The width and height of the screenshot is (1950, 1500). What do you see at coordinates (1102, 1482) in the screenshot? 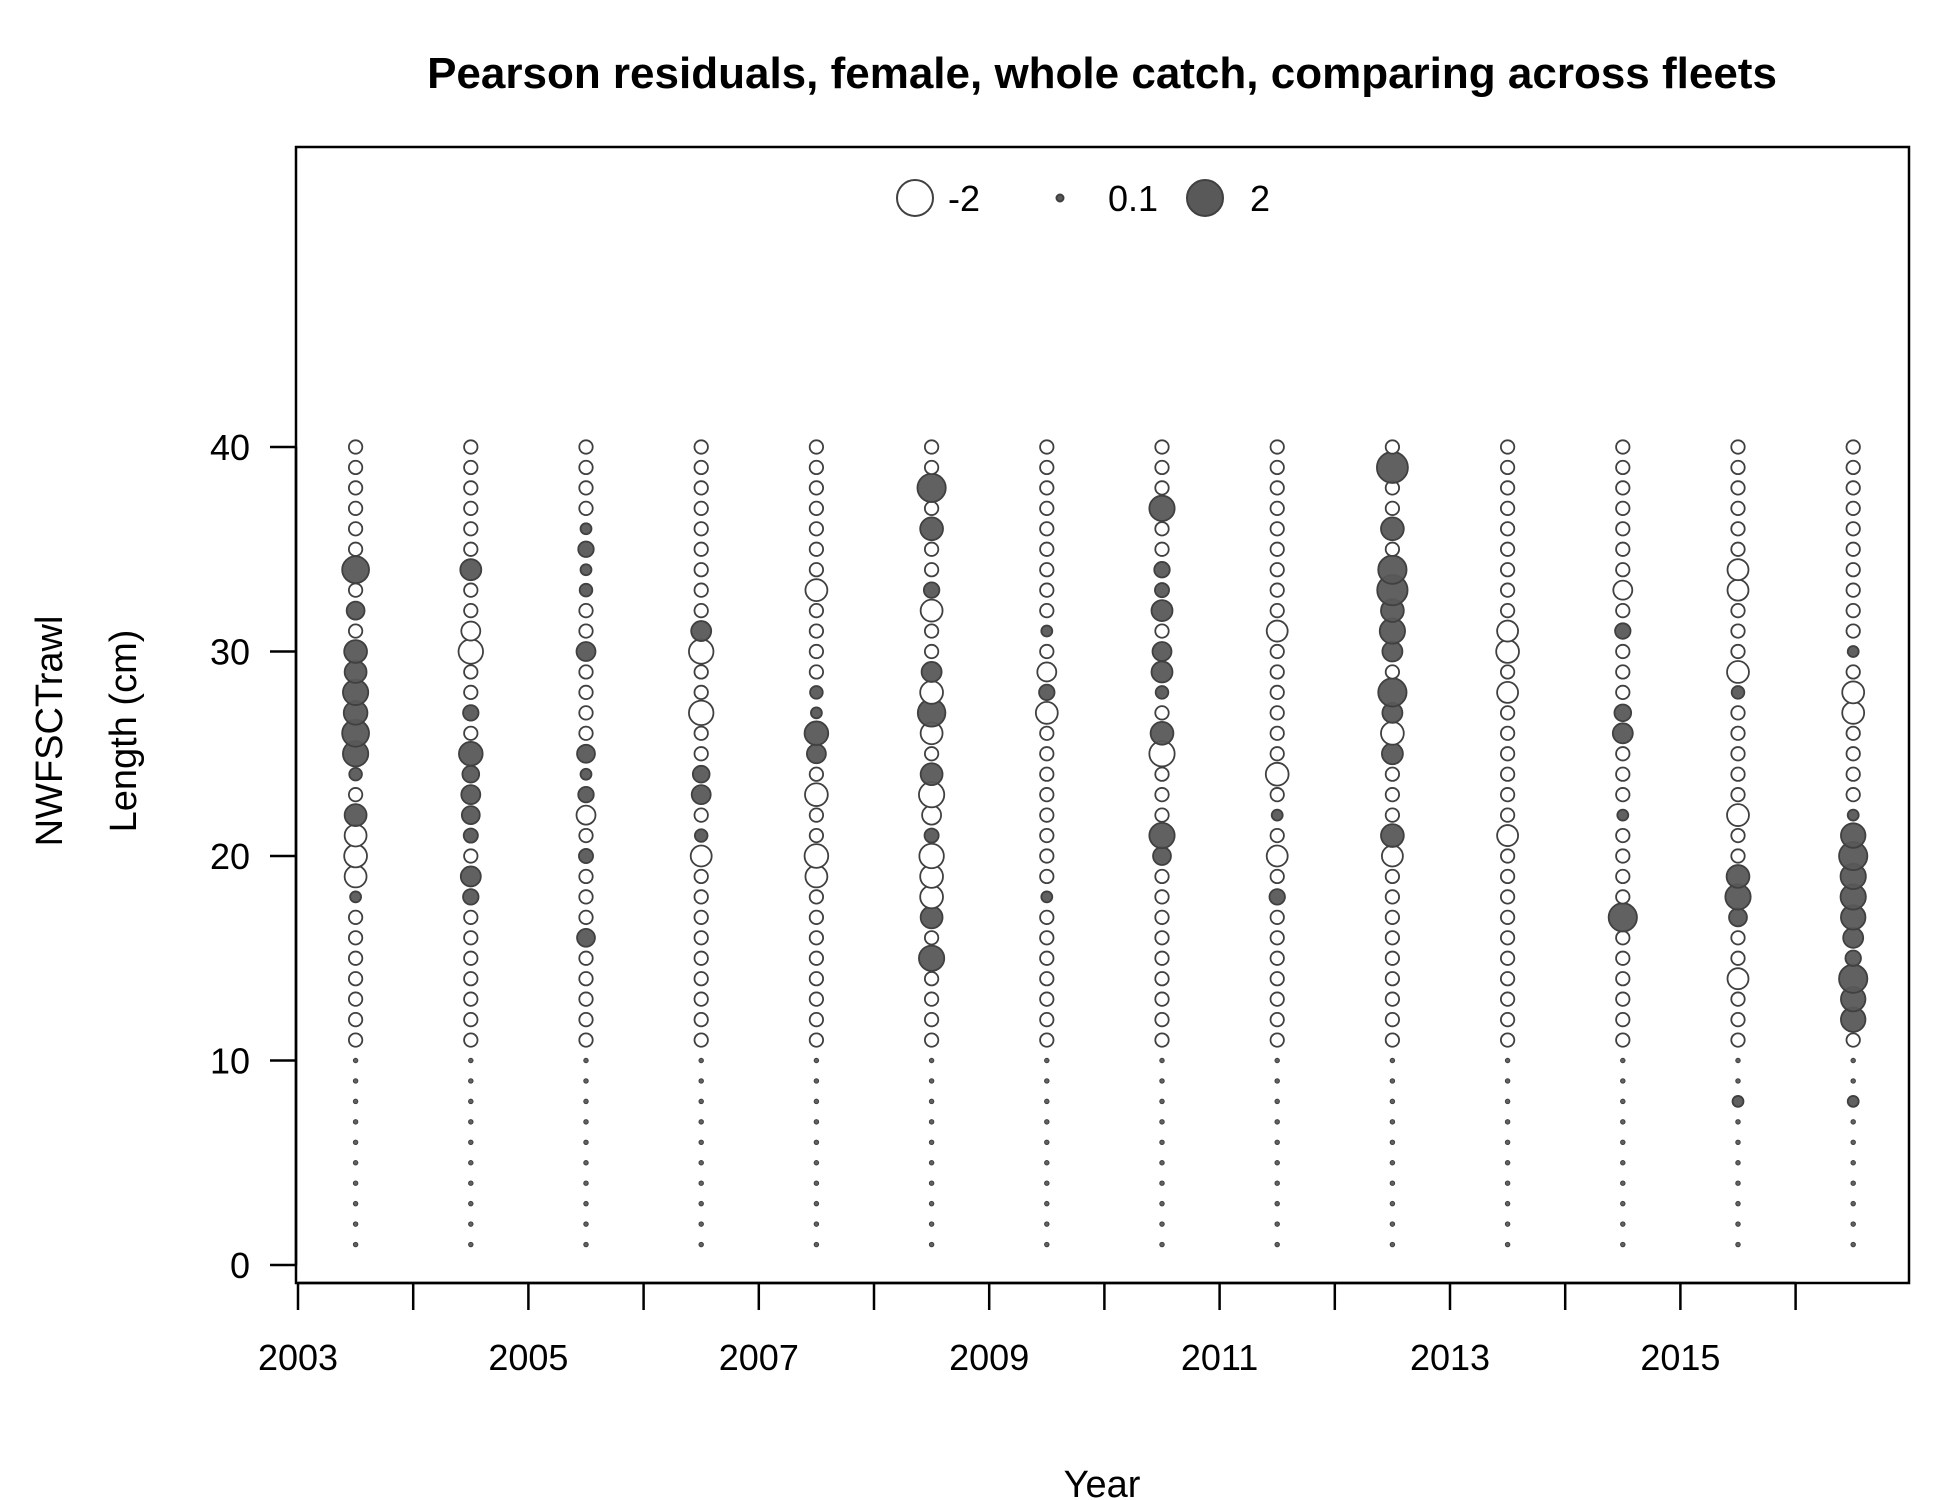
I see `x-axis-label: Year` at bounding box center [1102, 1482].